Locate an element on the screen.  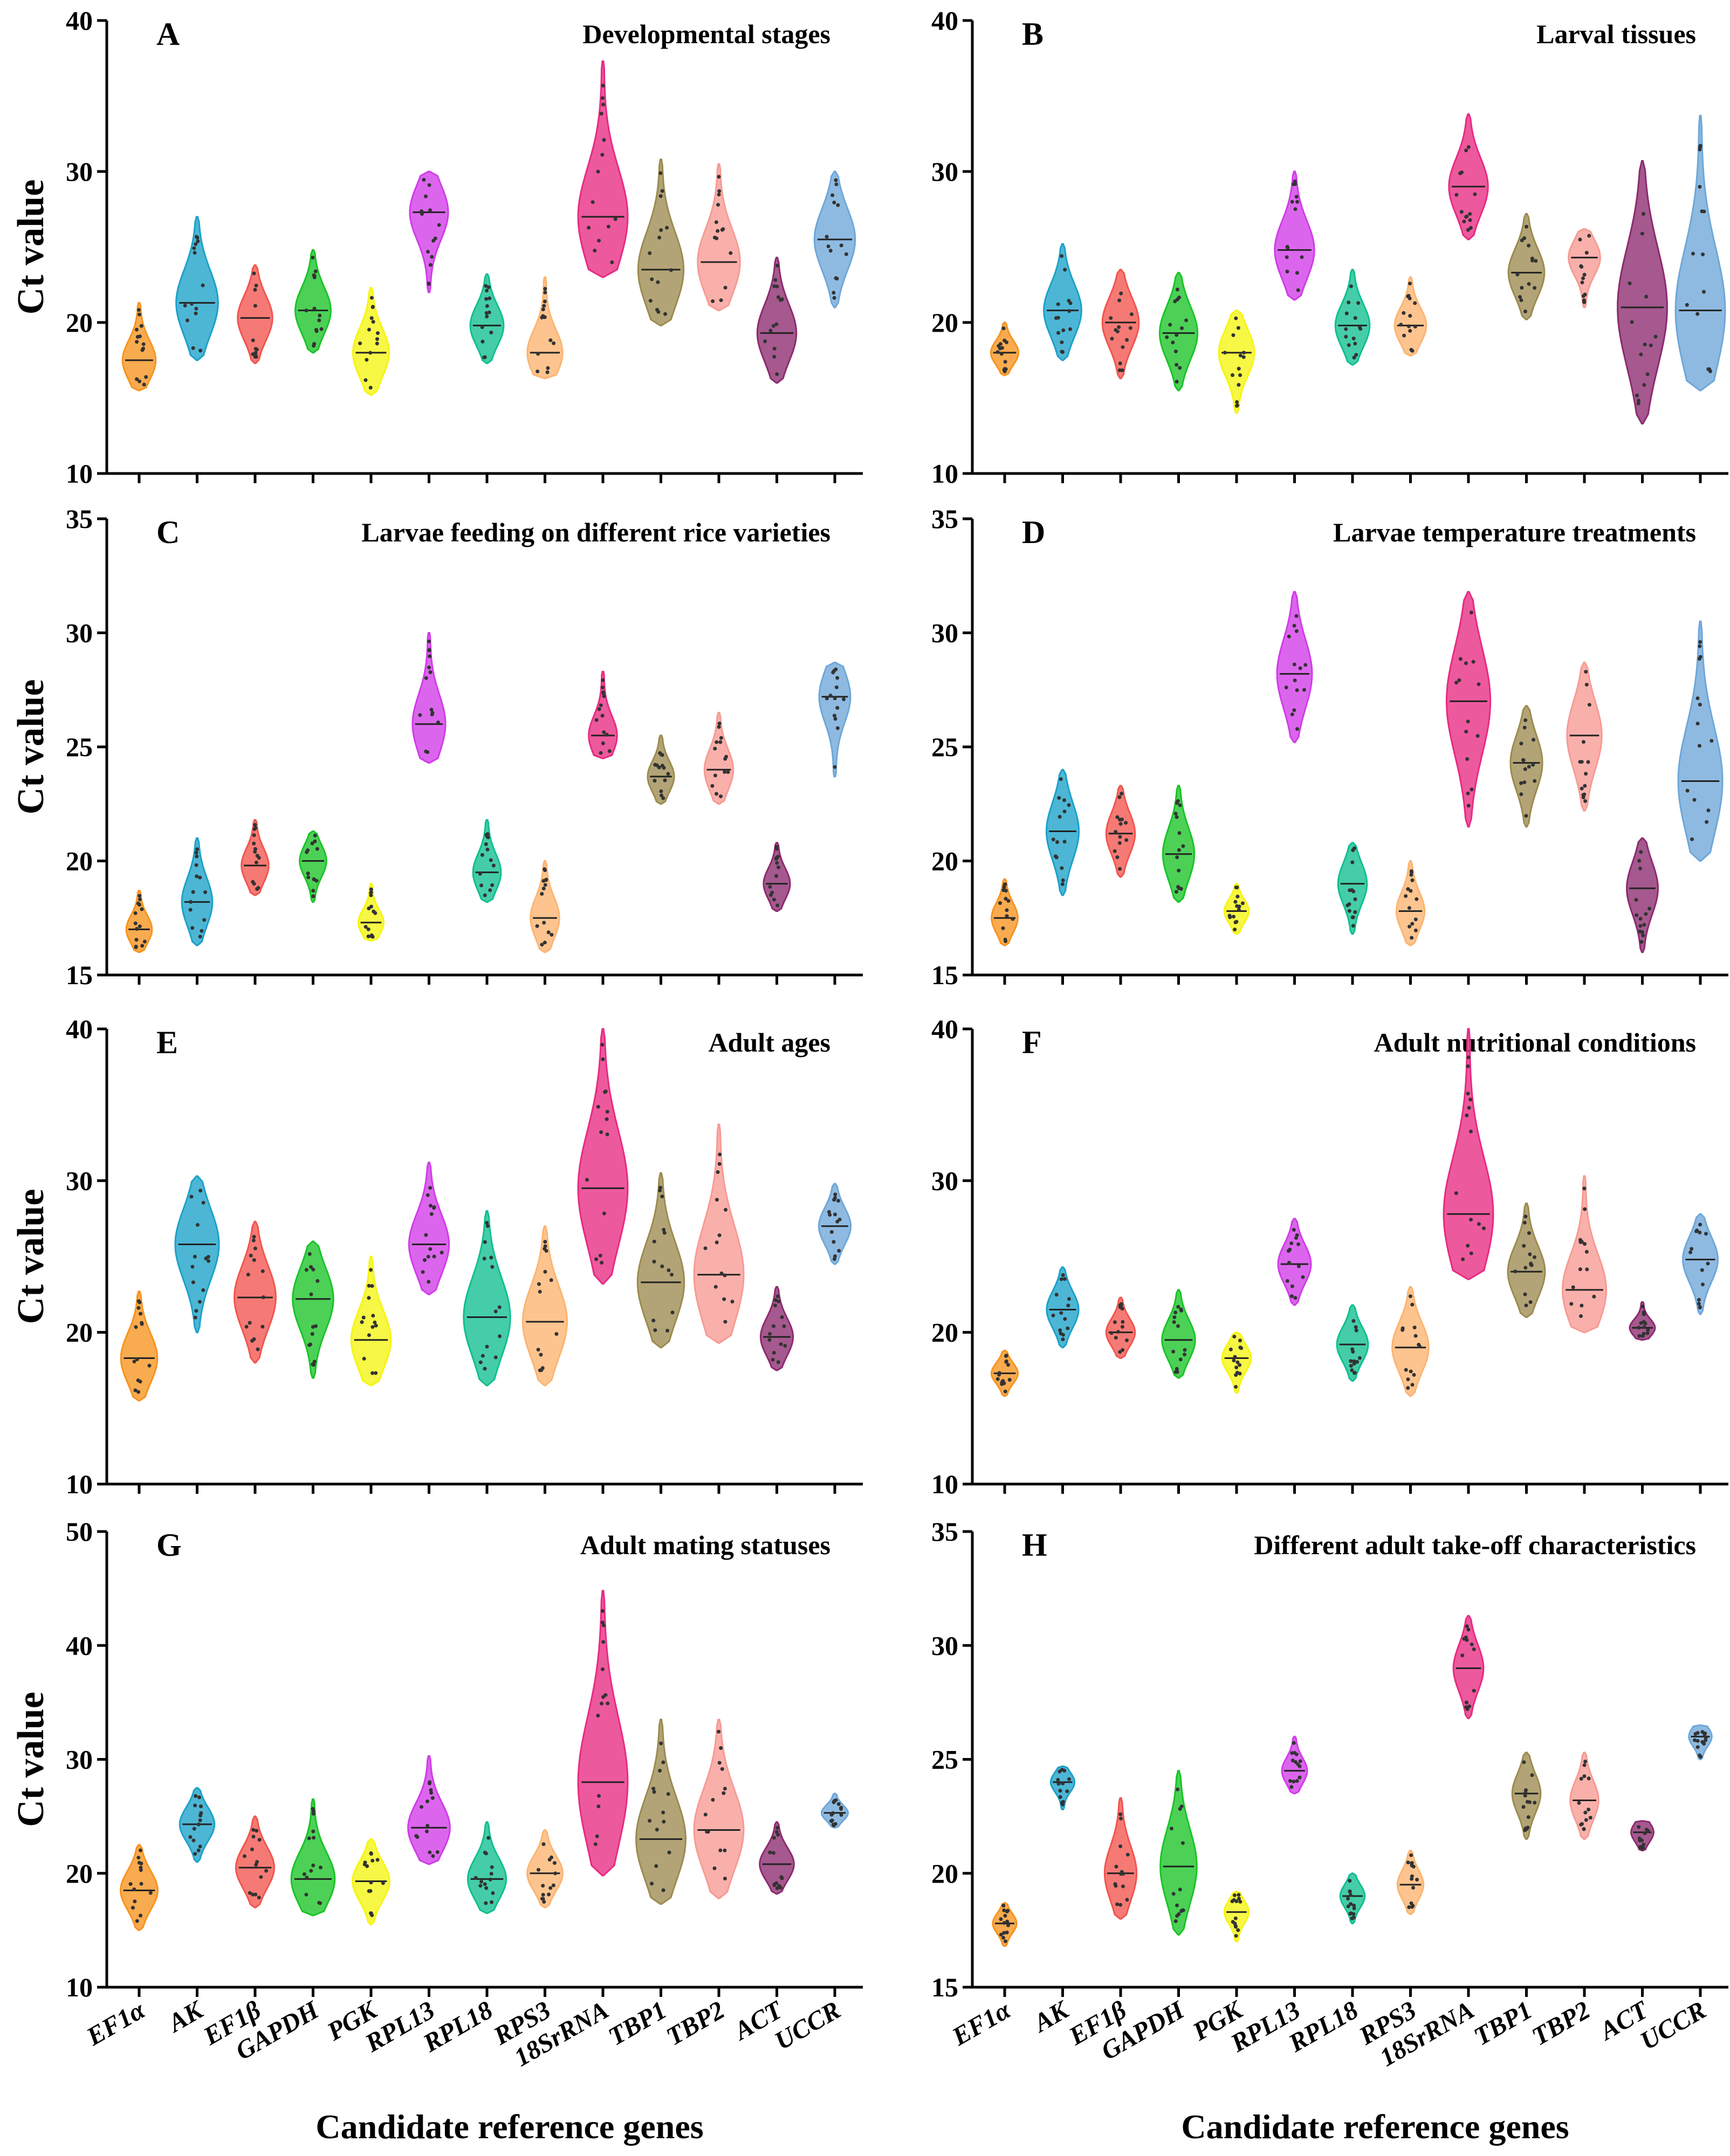
violin-18SrRNA is located at coordinates (1468, 1667).